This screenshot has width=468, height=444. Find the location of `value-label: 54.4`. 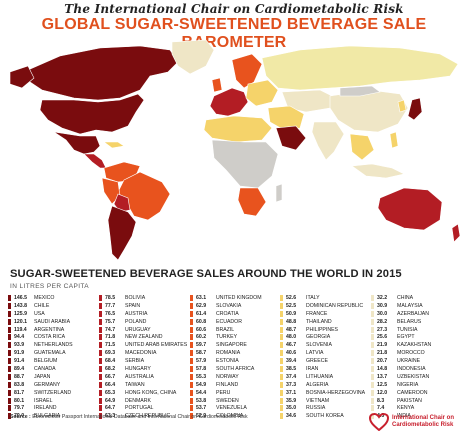

value-label: 54.4 is located at coordinates (201, 392).